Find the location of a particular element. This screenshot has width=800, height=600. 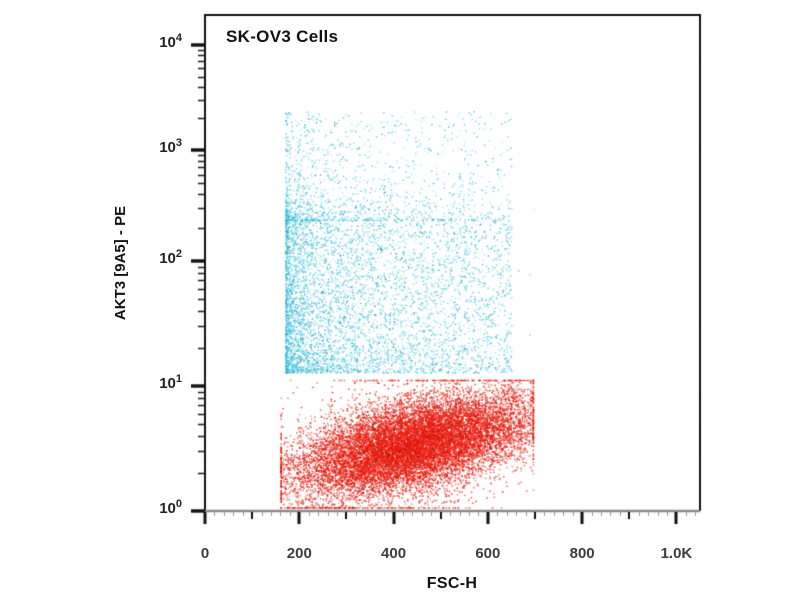

x-tick-label: 1.0K is located at coordinates (676, 553).